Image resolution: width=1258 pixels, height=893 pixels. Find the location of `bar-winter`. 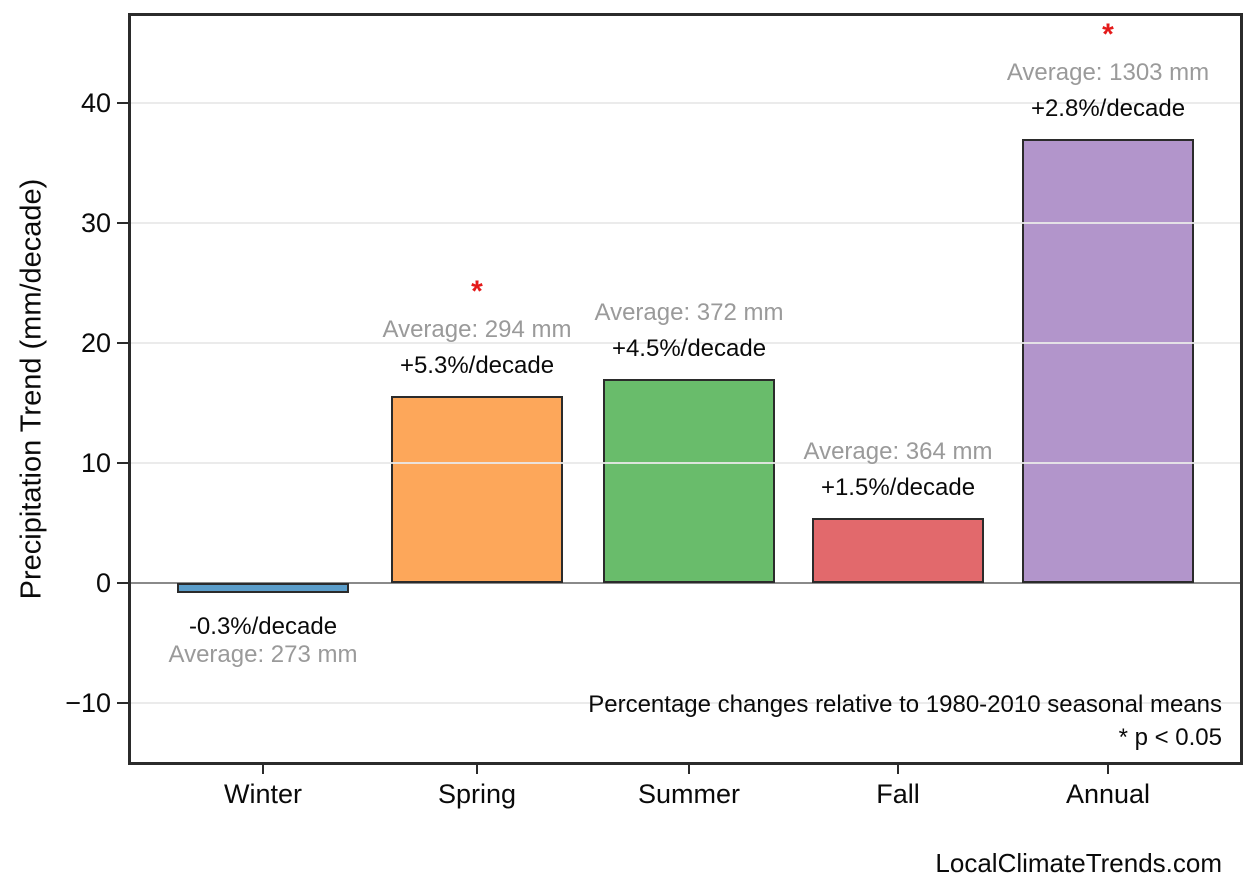

bar-winter is located at coordinates (263, 588).